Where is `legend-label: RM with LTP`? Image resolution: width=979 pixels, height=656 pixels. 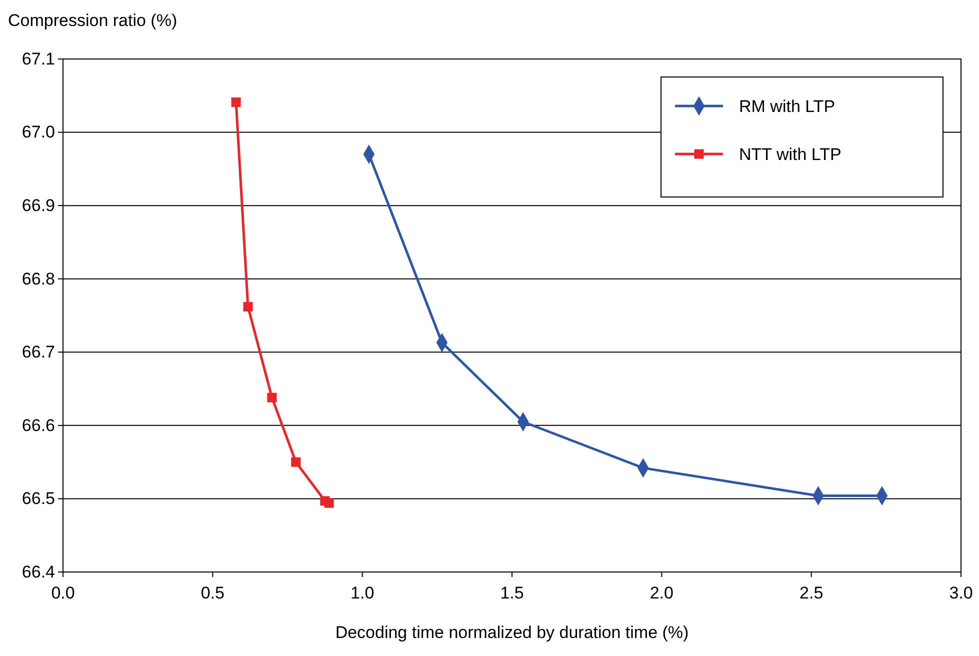
legend-label: RM with LTP is located at coordinates (787, 106).